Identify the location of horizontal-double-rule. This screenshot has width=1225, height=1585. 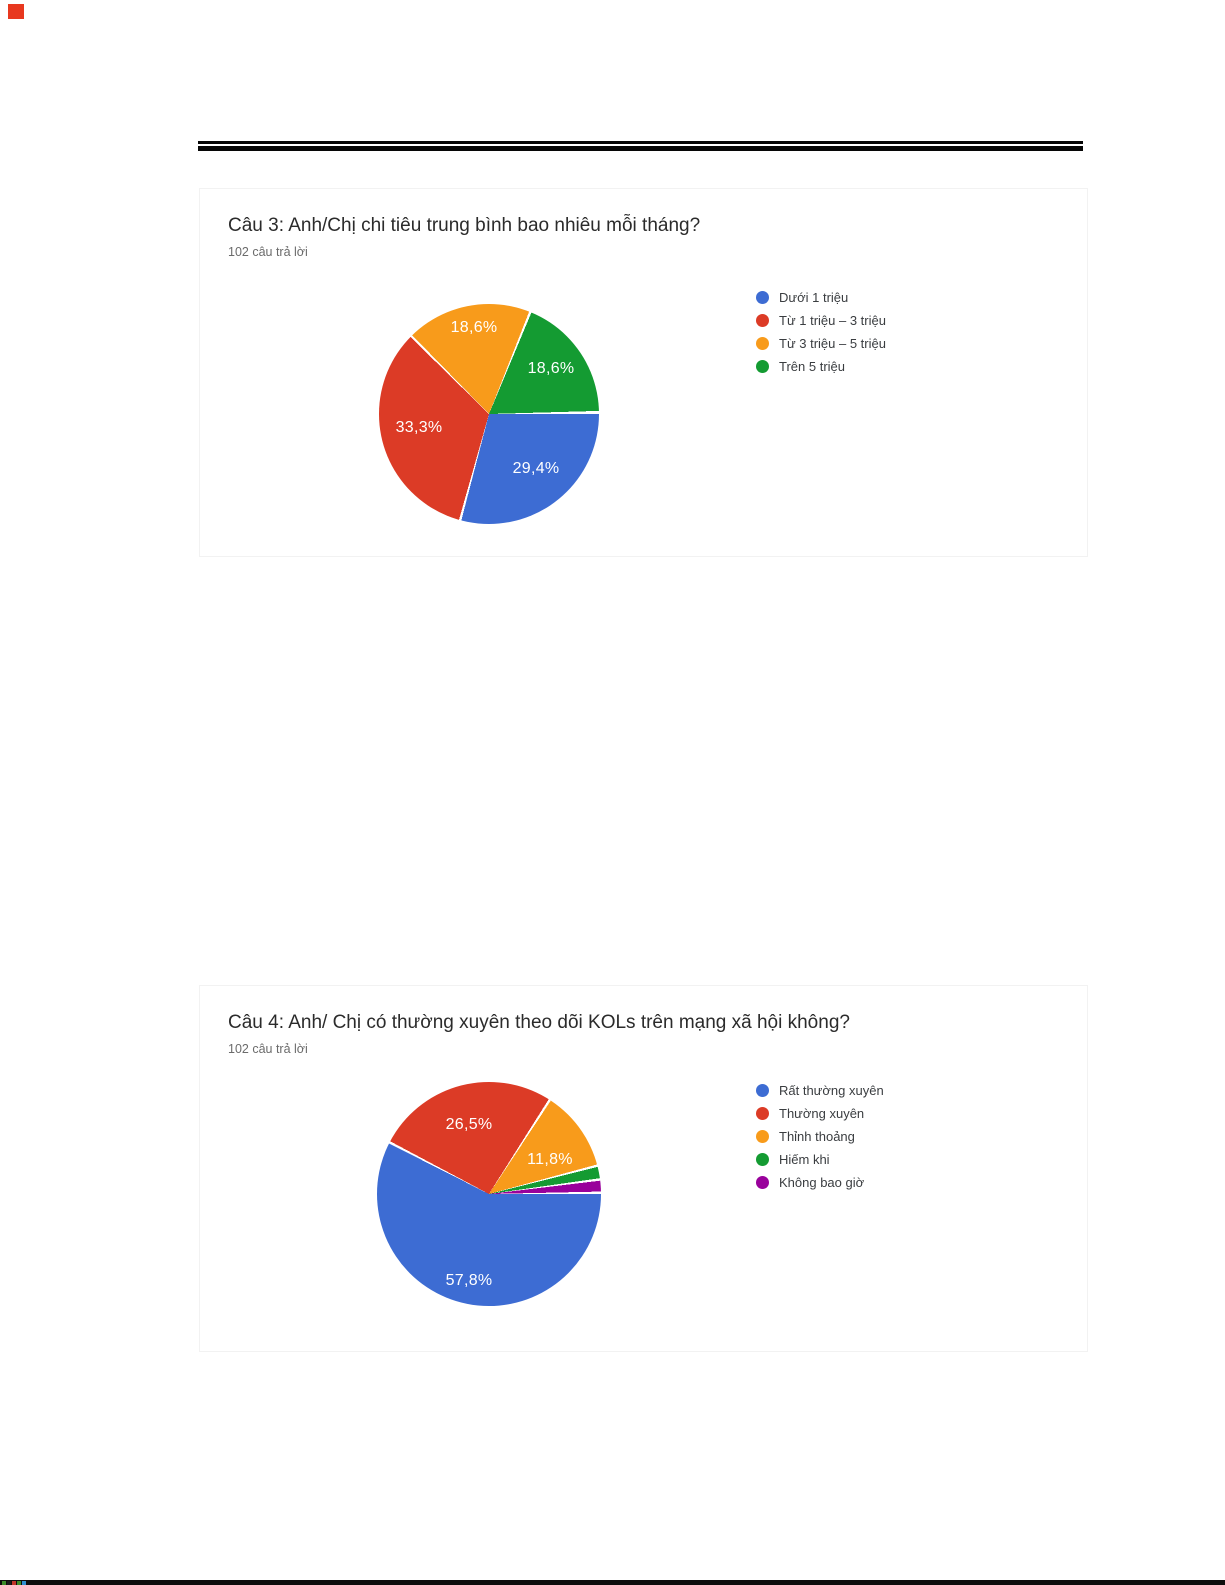
(640, 146).